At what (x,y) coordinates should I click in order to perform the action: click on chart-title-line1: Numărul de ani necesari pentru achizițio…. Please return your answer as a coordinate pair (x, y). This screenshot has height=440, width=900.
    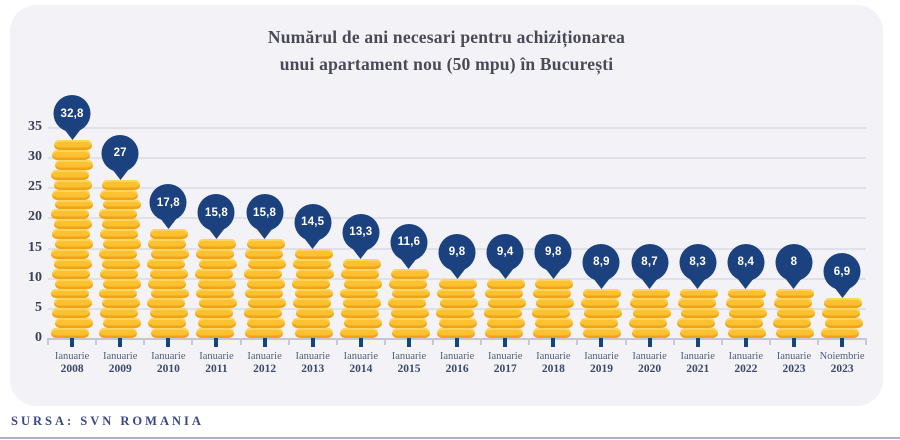
    Looking at the image, I should click on (446, 37).